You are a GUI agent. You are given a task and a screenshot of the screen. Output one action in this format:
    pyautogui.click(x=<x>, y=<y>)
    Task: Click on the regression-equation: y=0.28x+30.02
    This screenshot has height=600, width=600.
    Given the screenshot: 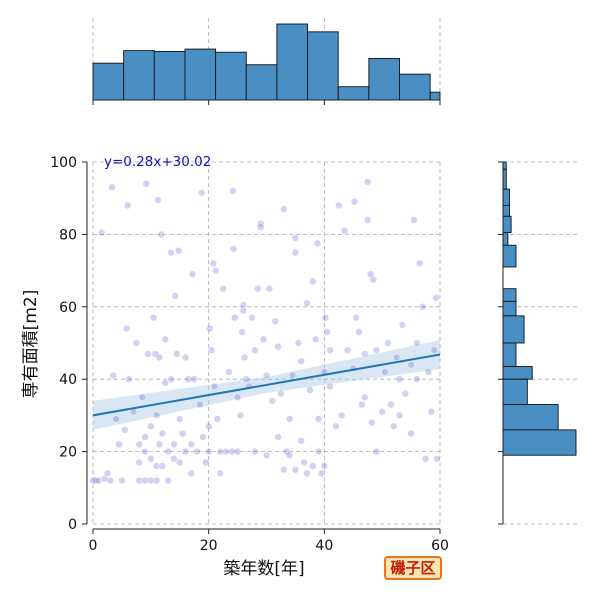 What is the action you would take?
    pyautogui.click(x=157, y=162)
    